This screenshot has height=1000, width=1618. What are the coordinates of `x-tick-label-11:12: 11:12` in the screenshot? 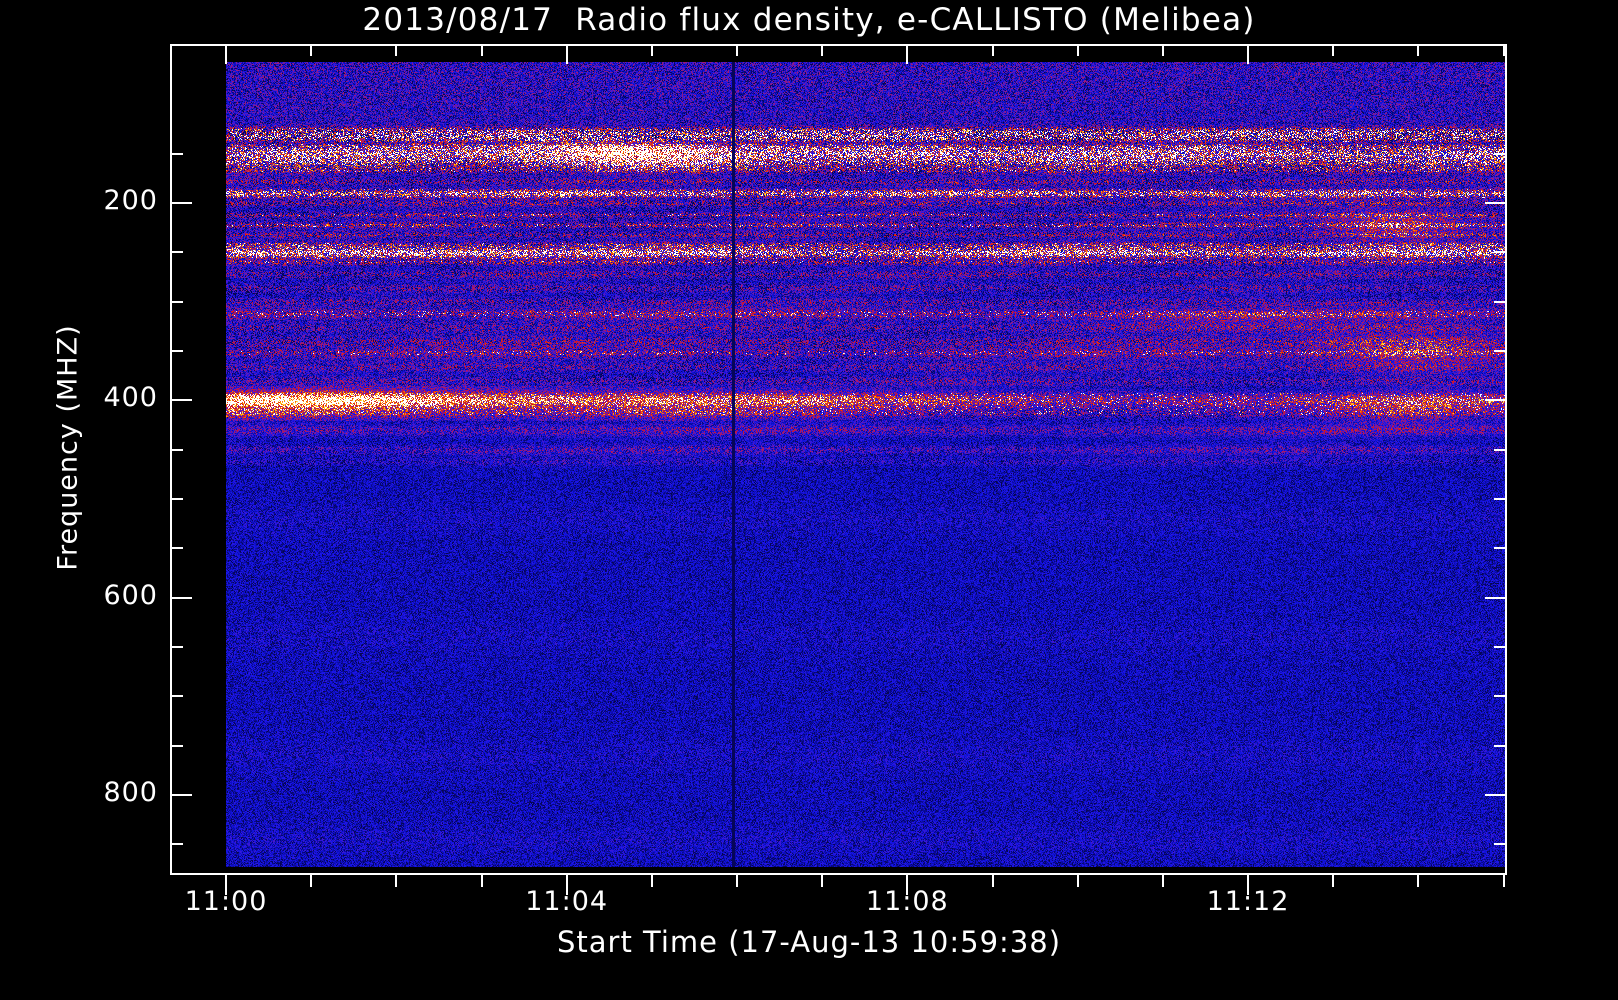 It's located at (1248, 901).